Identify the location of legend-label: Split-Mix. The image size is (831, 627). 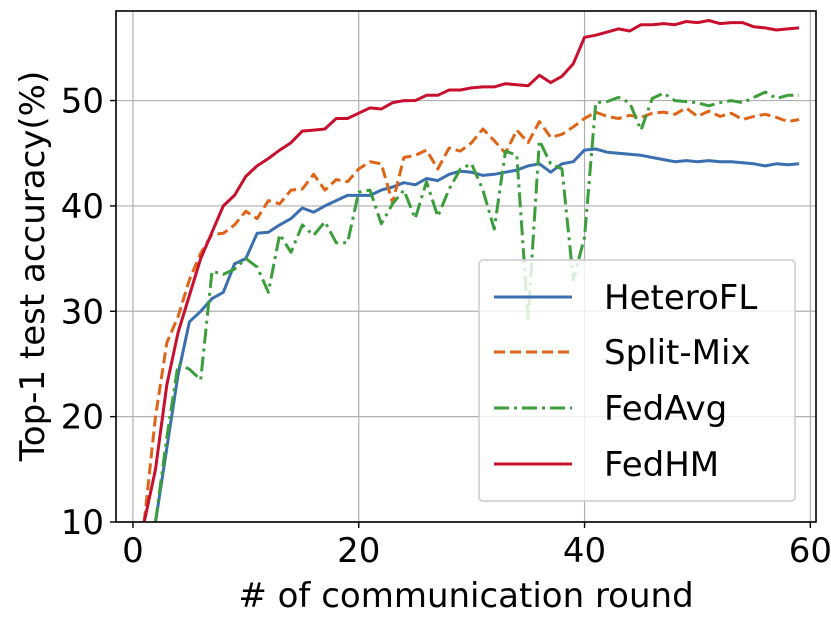
(677, 353).